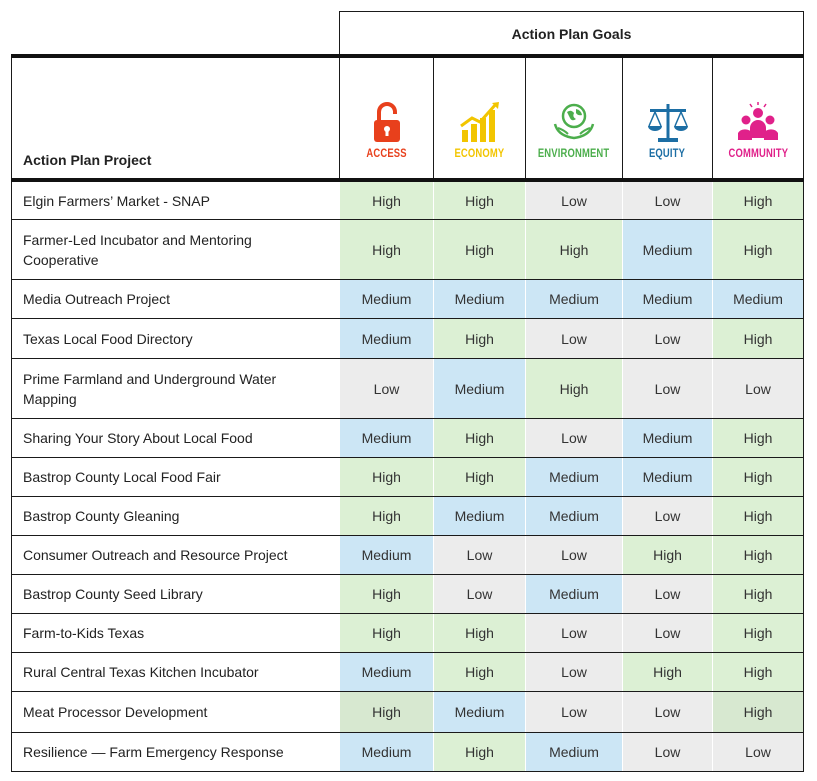  What do you see at coordinates (175, 299) in the screenshot?
I see `project-name-cell: Media Outreach Project` at bounding box center [175, 299].